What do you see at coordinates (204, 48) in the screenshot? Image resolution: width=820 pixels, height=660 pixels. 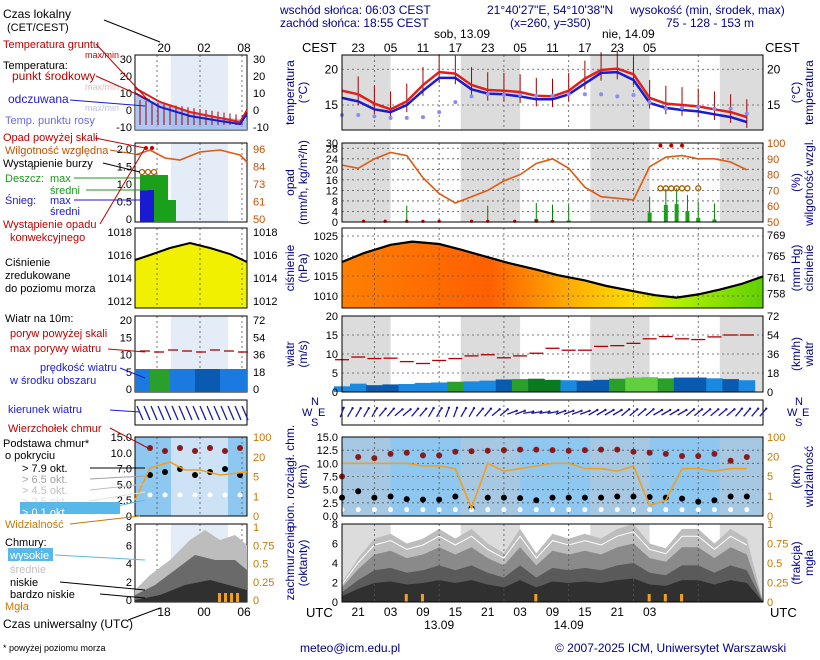 I see `small-time-tick: 02` at bounding box center [204, 48].